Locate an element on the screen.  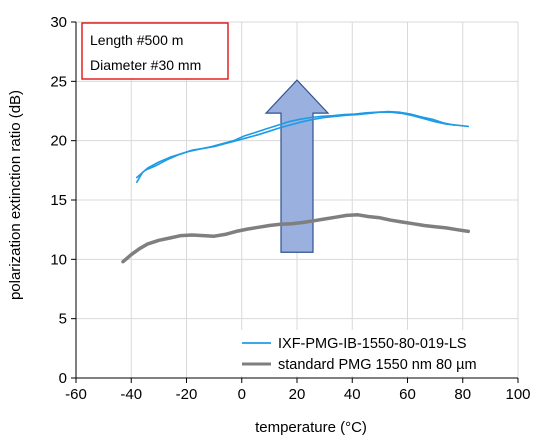
legend-background is located at coordinates (377, 353).